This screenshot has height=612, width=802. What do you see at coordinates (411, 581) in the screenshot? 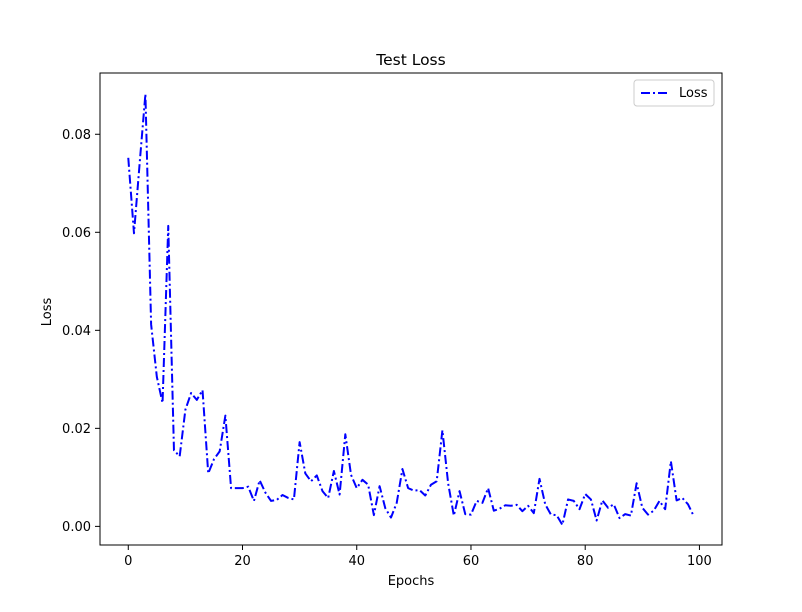
I see `x-axis-label: Epochs` at bounding box center [411, 581].